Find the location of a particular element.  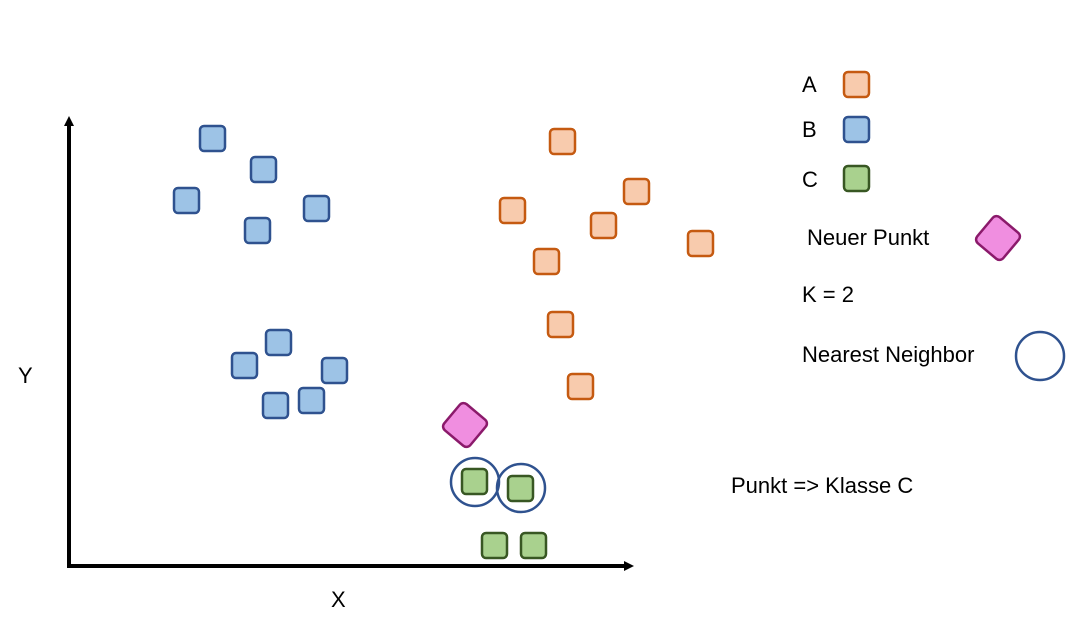

legend-label-c: C is located at coordinates (810, 179).